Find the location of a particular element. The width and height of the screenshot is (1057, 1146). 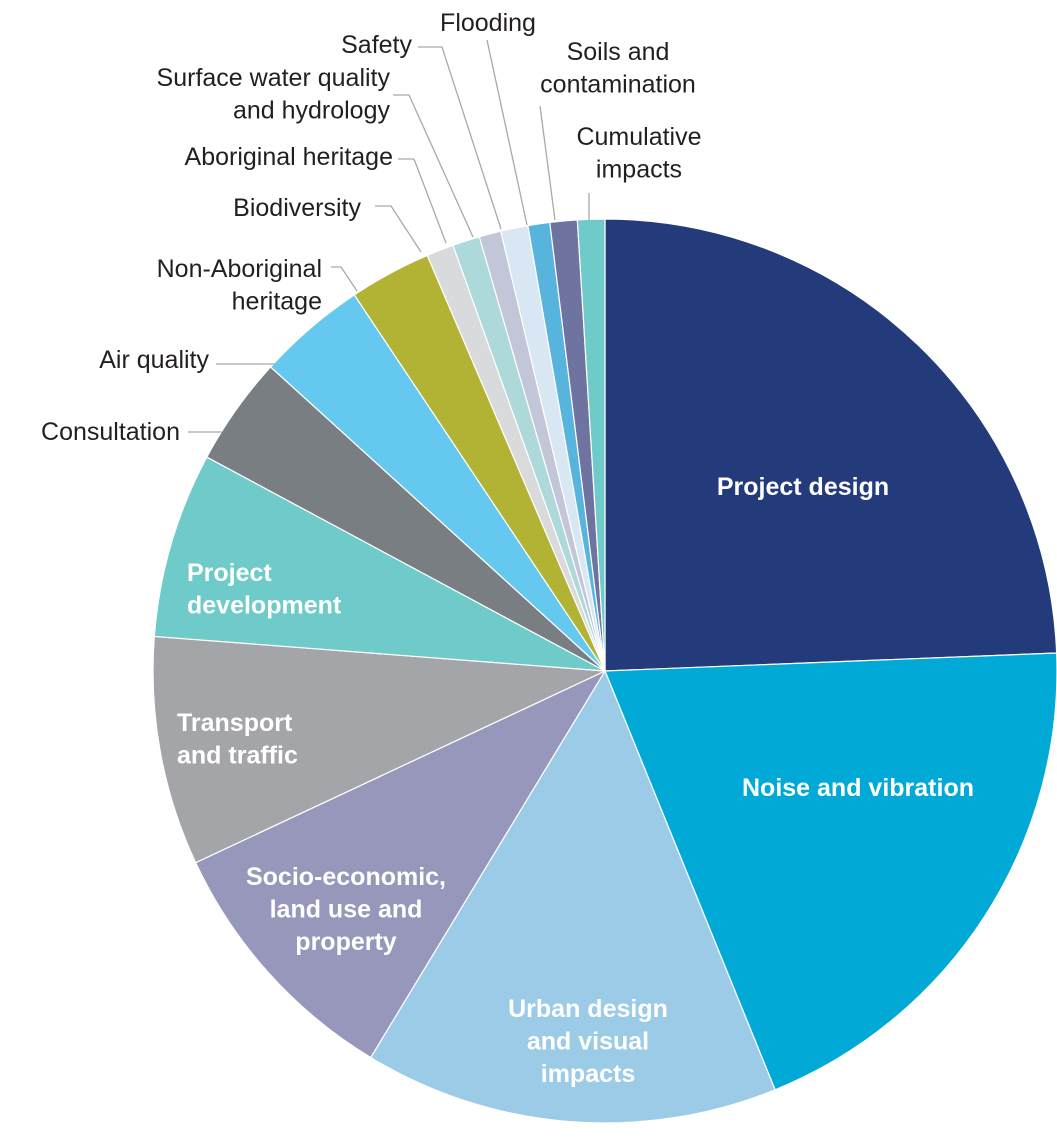

slice-label-flooding: Flooding is located at coordinates (488, 23).